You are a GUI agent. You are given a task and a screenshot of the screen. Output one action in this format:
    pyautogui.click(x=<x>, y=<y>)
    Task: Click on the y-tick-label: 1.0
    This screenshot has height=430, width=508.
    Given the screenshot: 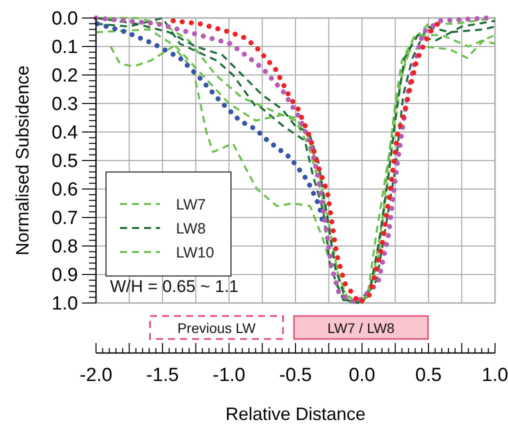 What is the action you would take?
    pyautogui.click(x=65, y=304)
    